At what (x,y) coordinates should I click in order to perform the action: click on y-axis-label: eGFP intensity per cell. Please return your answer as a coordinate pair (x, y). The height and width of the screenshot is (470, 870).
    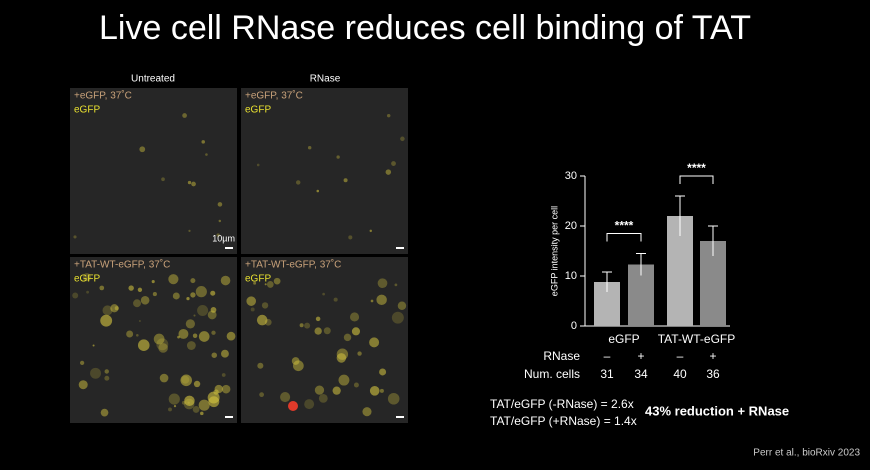
    Looking at the image, I should click on (554, 251).